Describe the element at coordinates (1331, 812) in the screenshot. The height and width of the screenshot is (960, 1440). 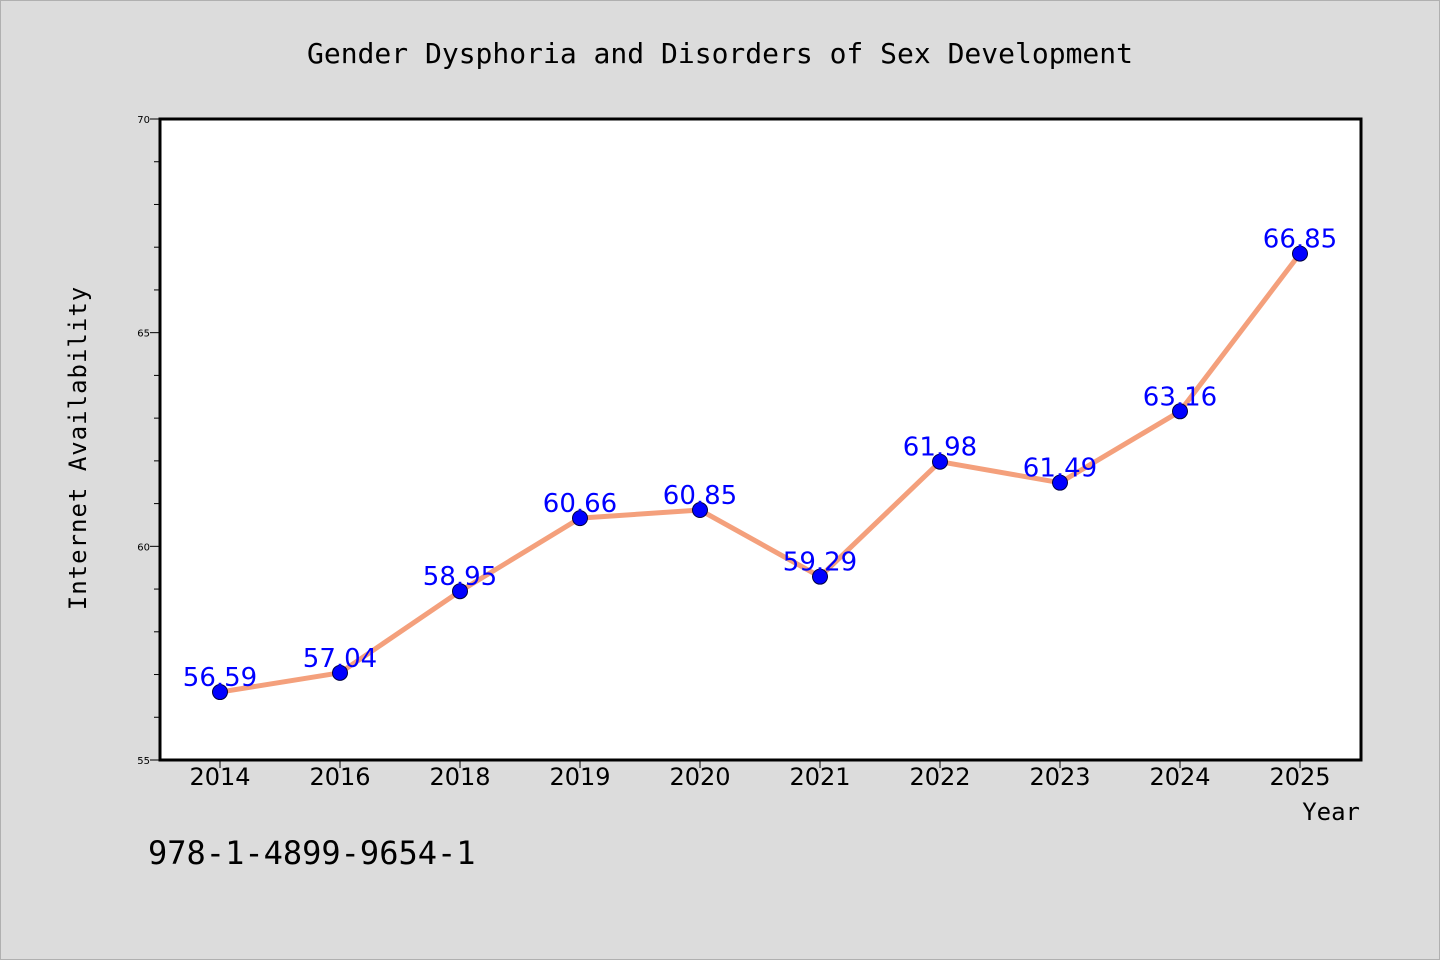
I see `x-axis-label: Year` at that location.